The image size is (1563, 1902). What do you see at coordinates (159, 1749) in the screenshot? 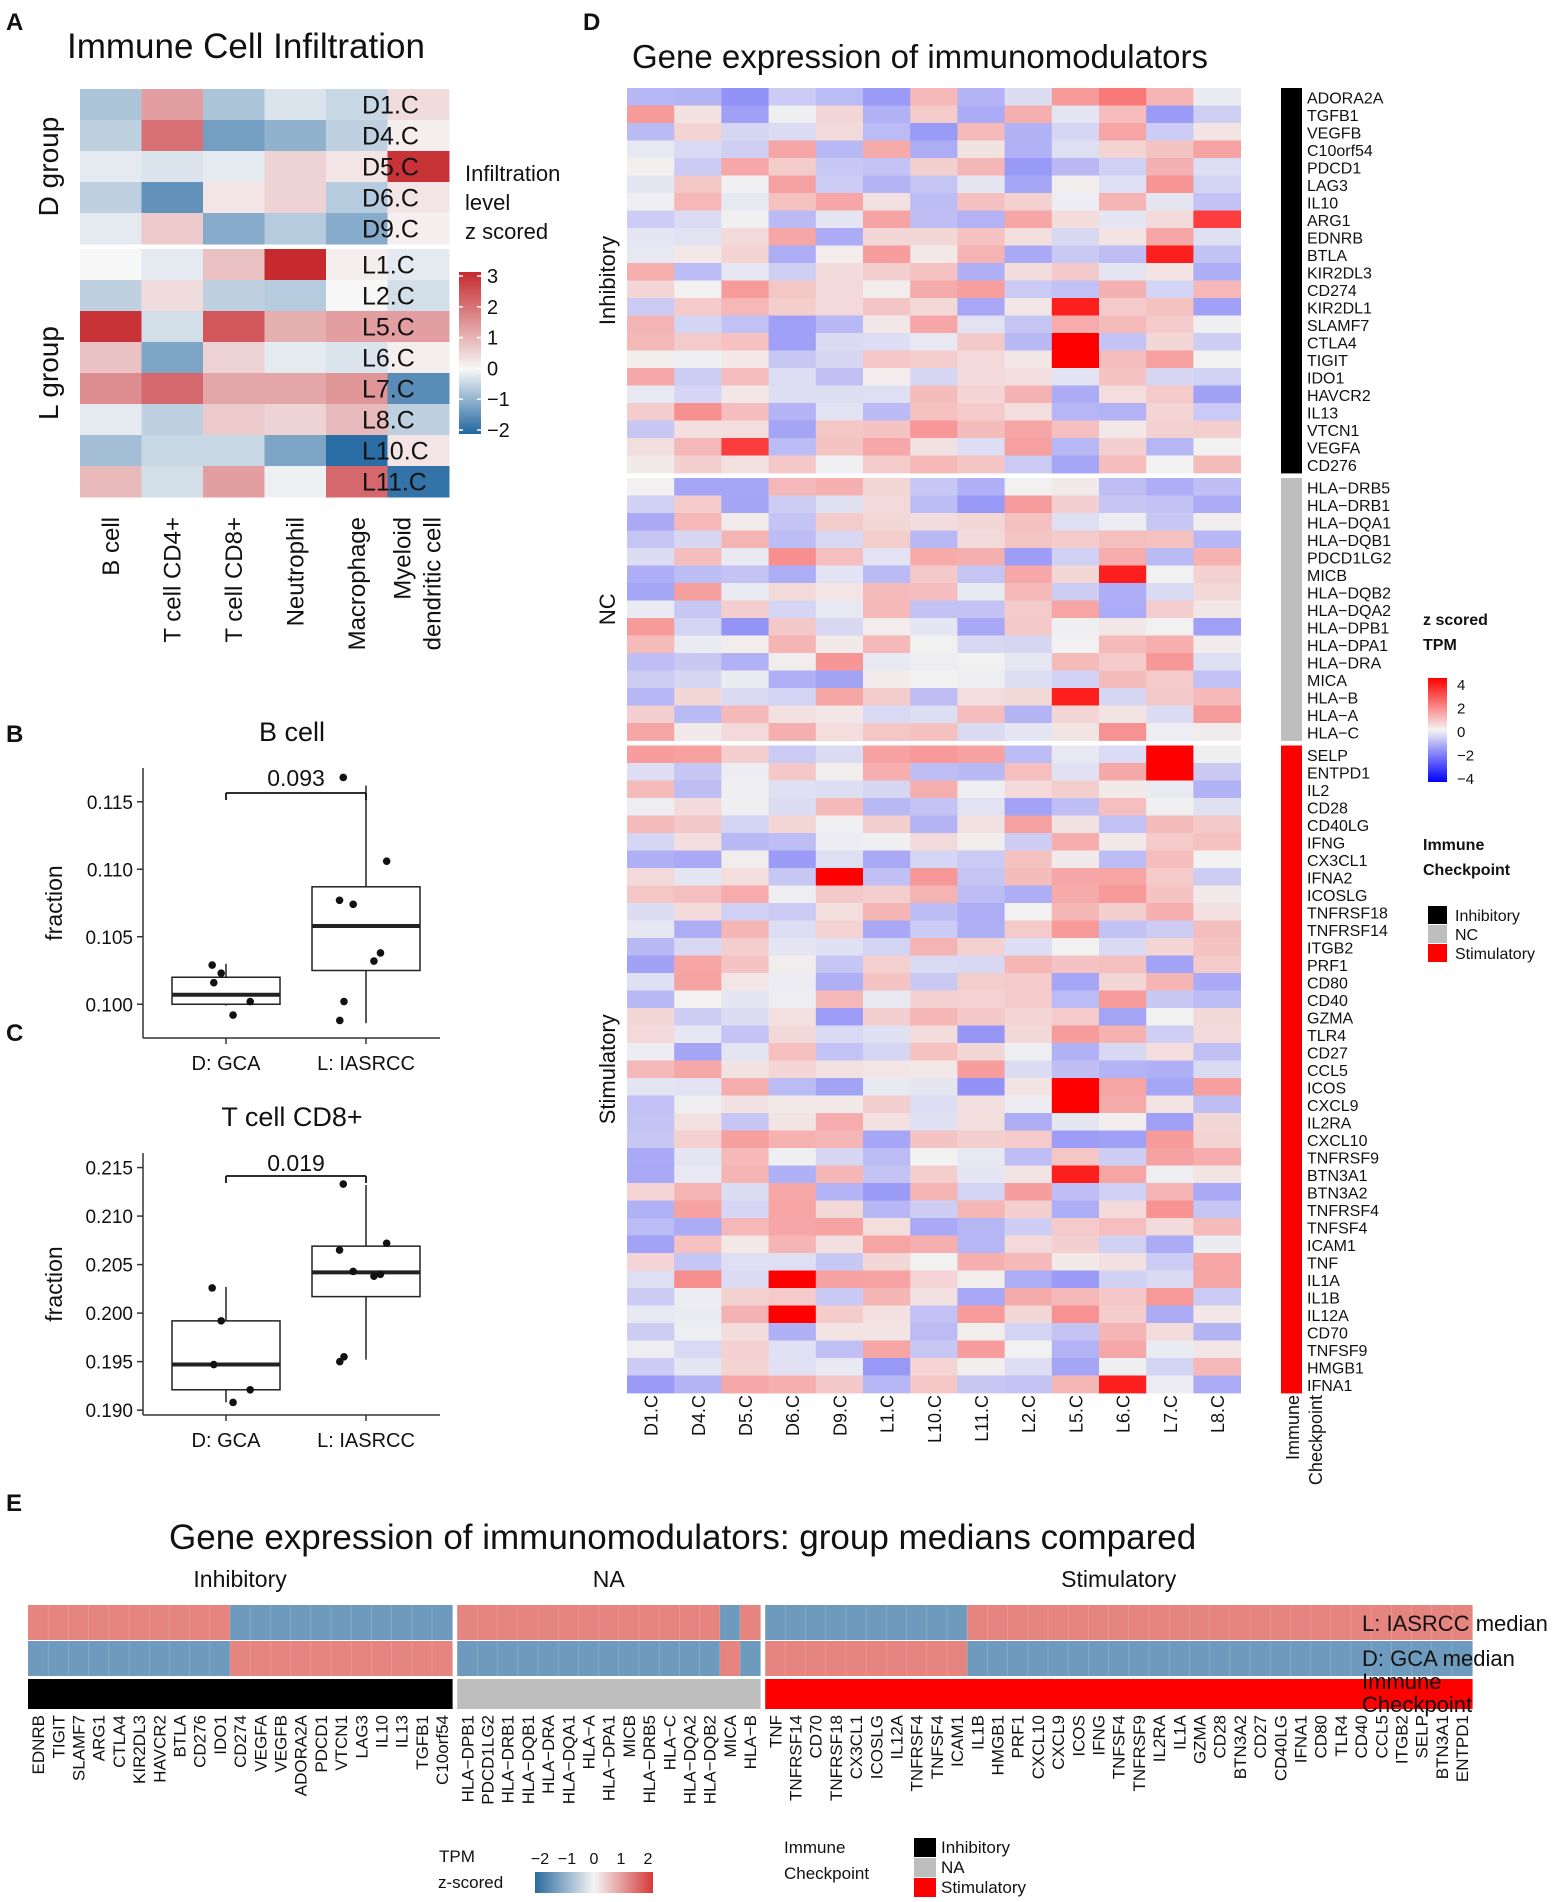
I see `column-label: HAVCR2` at bounding box center [159, 1749].